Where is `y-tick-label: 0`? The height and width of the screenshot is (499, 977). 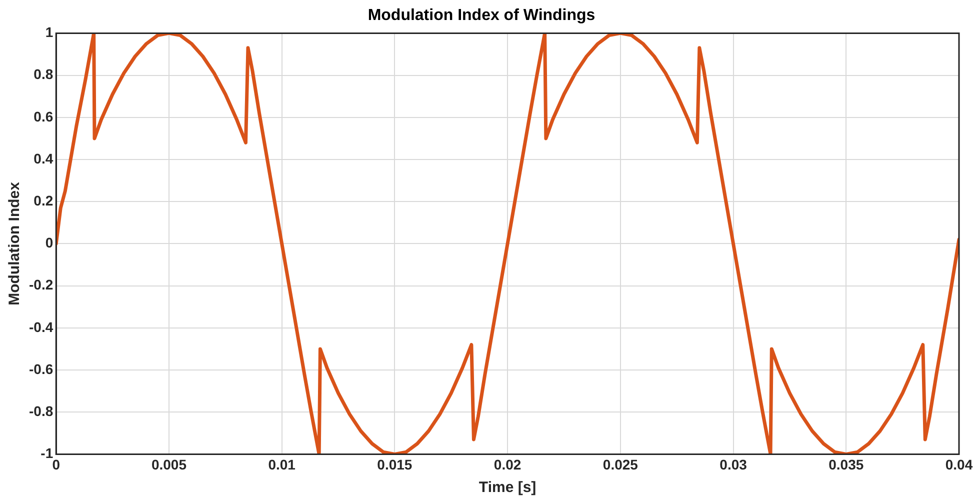
y-tick-label: 0 is located at coordinates (49, 242).